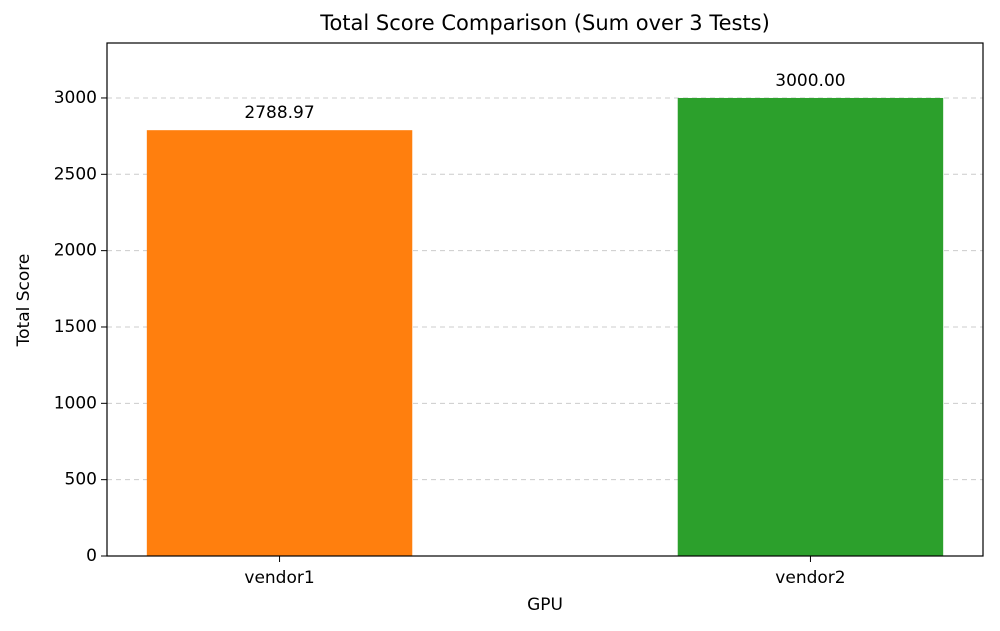 This screenshot has width=1000, height=631. I want to click on y-tick-label: 2500, so click(75, 174).